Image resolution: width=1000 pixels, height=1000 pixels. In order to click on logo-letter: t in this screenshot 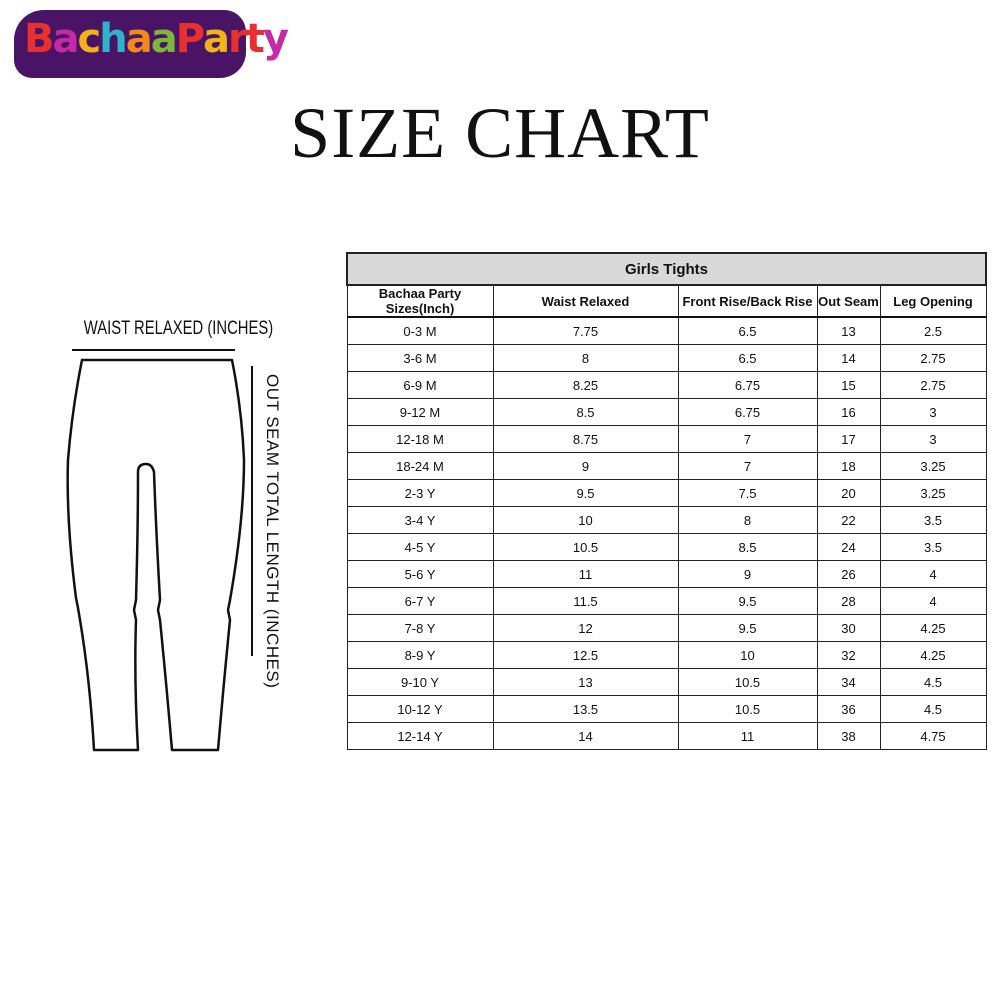, I will do `click(255, 39)`.